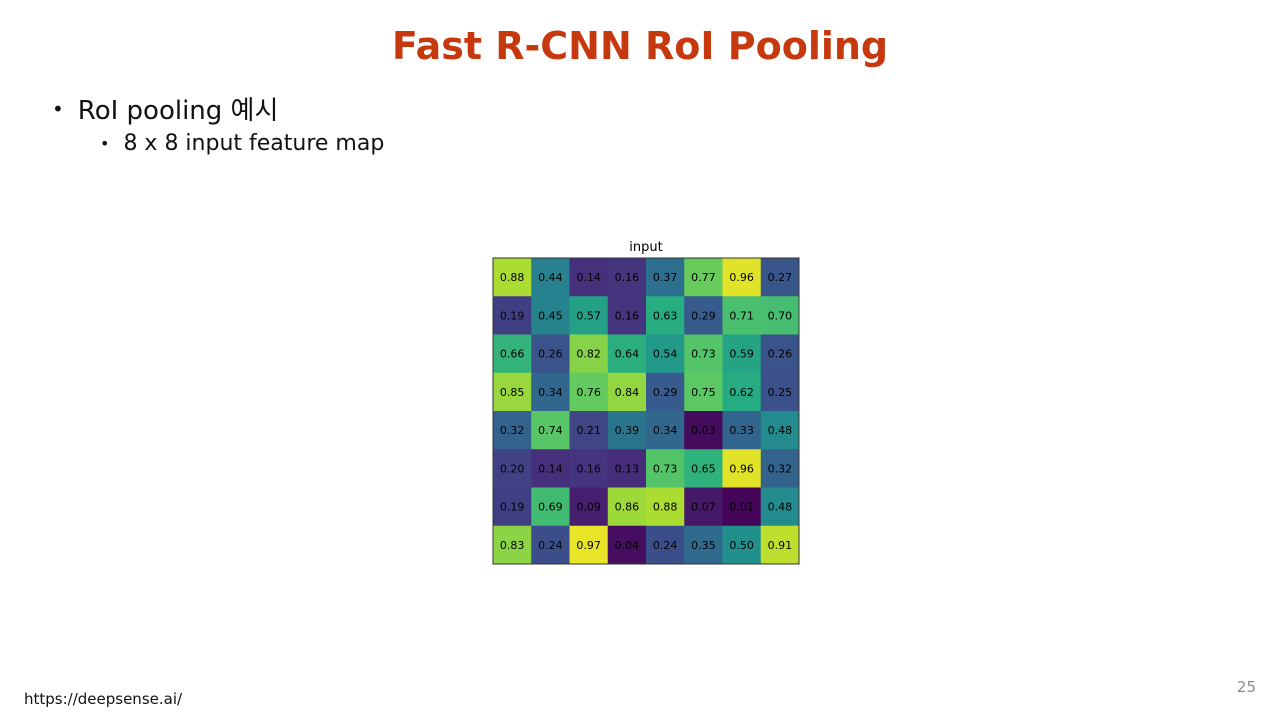  Describe the element at coordinates (178, 111) in the screenshot. I see `bullet-level1-text: RoI pooling 예시` at that location.